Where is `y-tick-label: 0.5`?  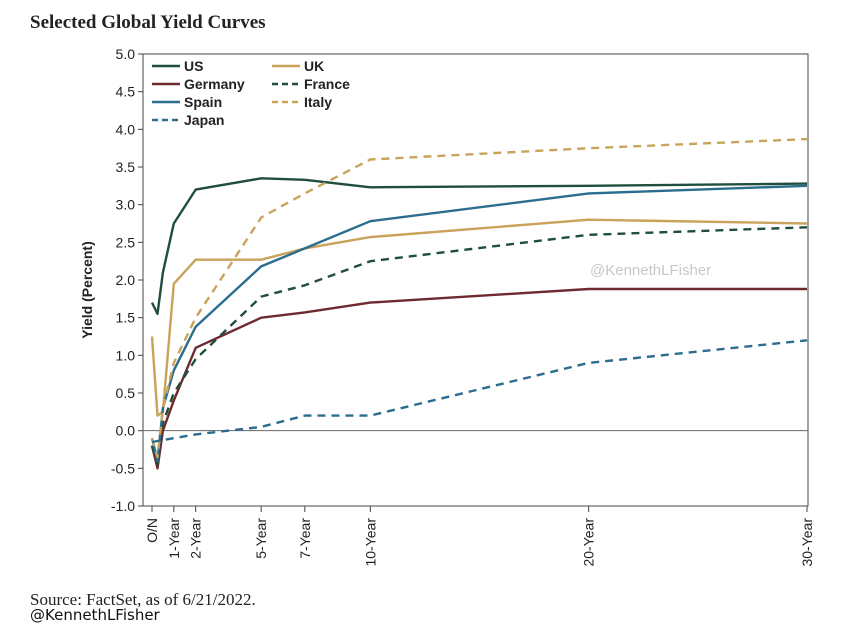
y-tick-label: 0.5 is located at coordinates (126, 393).